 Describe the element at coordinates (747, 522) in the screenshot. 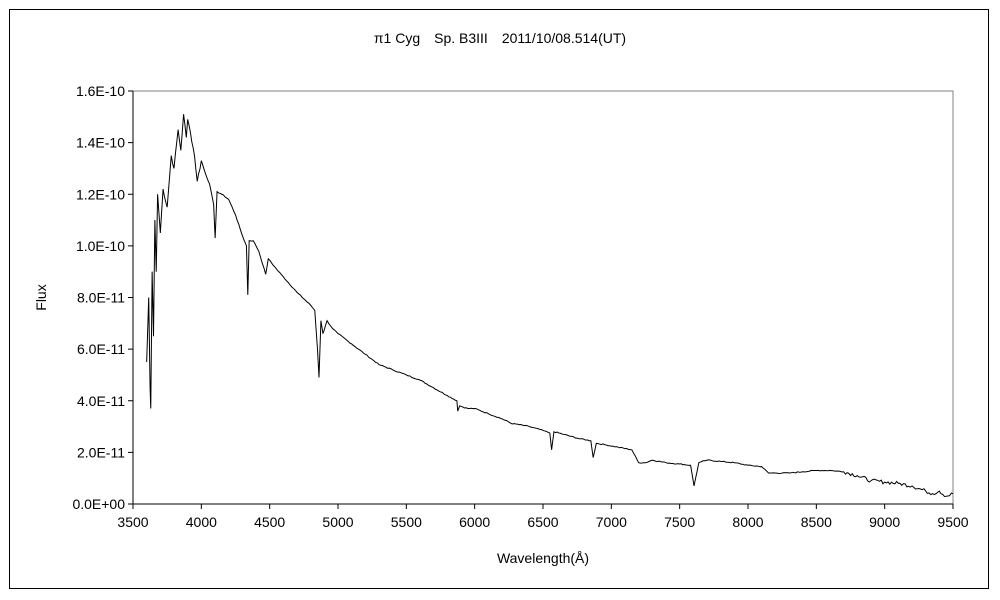

I see `x-tick-label: 8000` at that location.